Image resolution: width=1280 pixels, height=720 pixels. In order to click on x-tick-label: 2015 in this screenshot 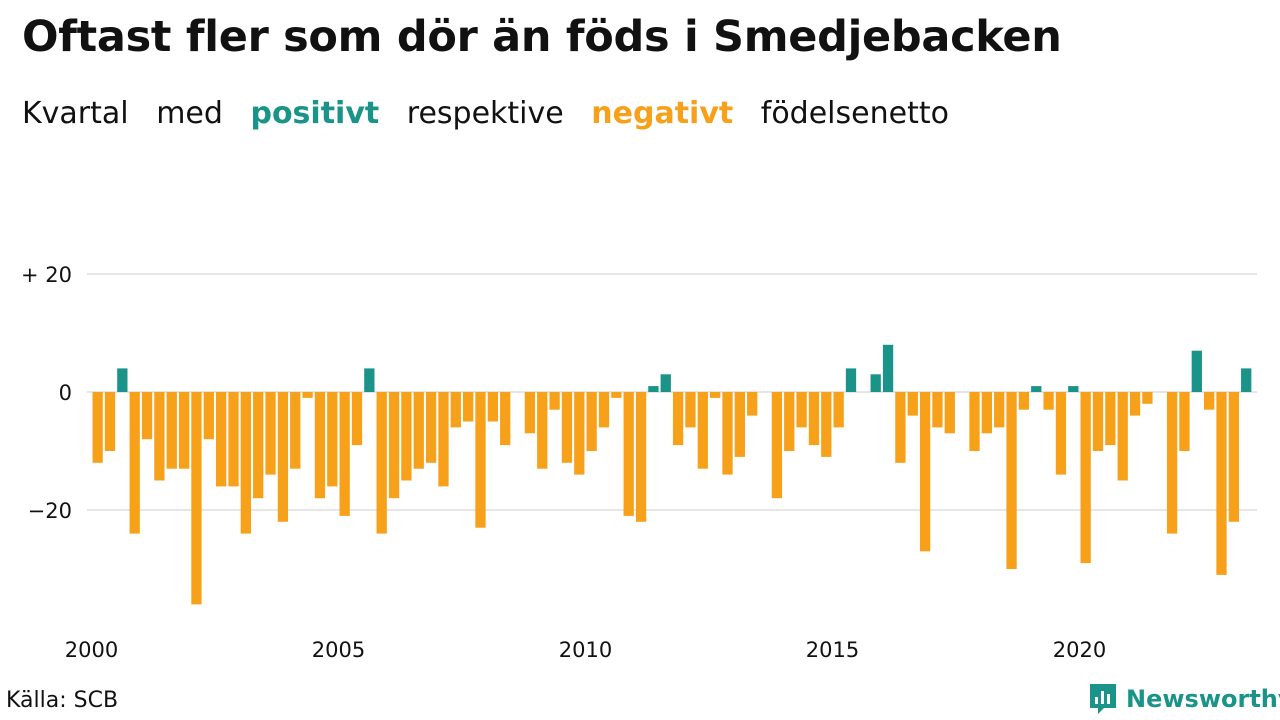, I will do `click(832, 650)`.